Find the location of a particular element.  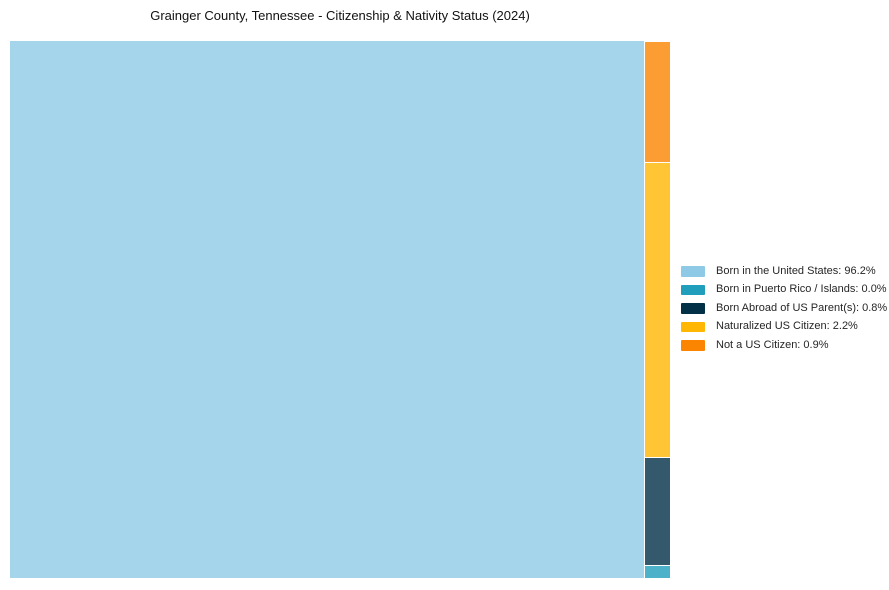

legend-item-born-in-the-united-states: Born in the United States: 96.2% is located at coordinates (784, 271).